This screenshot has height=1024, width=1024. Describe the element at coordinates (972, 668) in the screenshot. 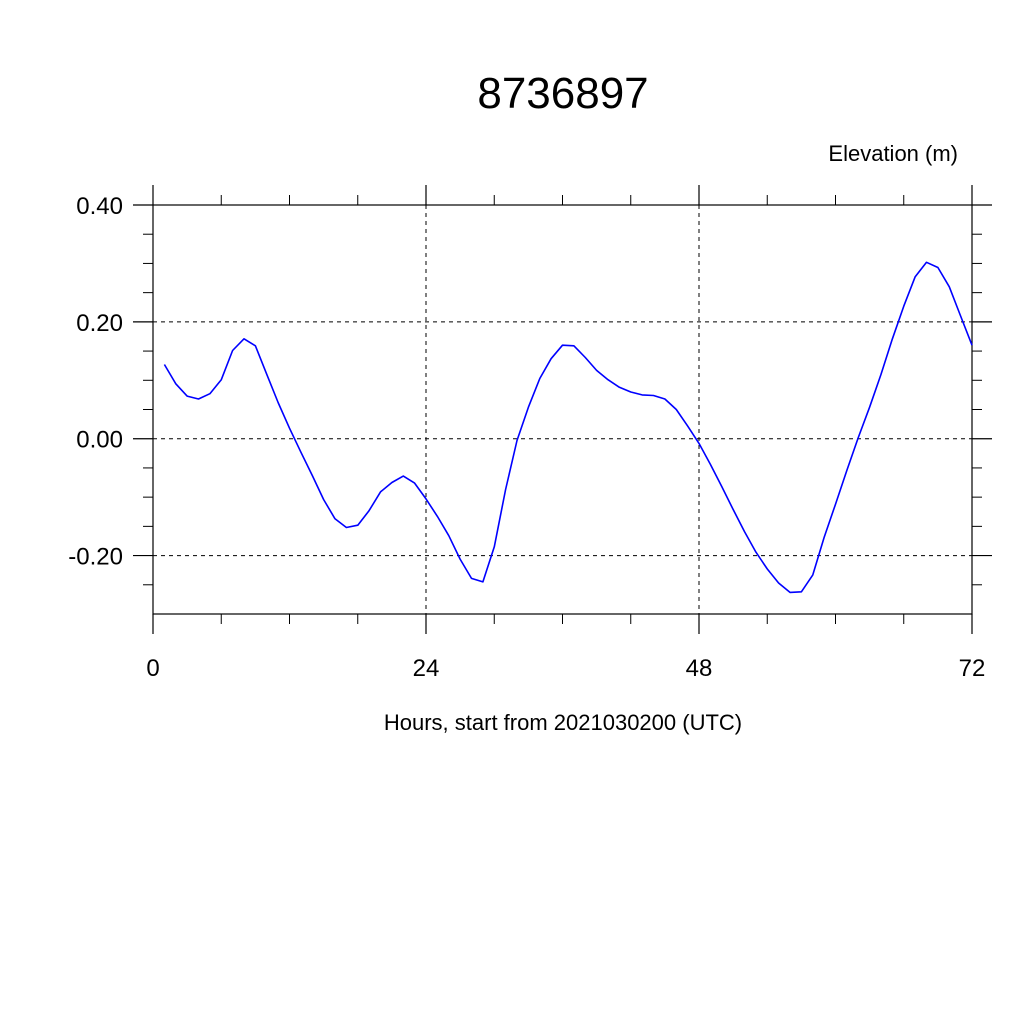

I see `x-tick-label: 72` at that location.